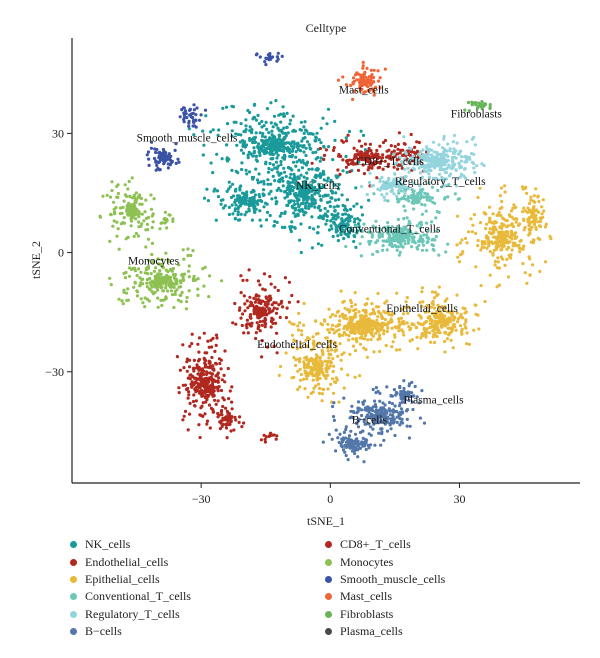  What do you see at coordinates (279, 177) in the screenshot?
I see `series-nk-cells` at bounding box center [279, 177].